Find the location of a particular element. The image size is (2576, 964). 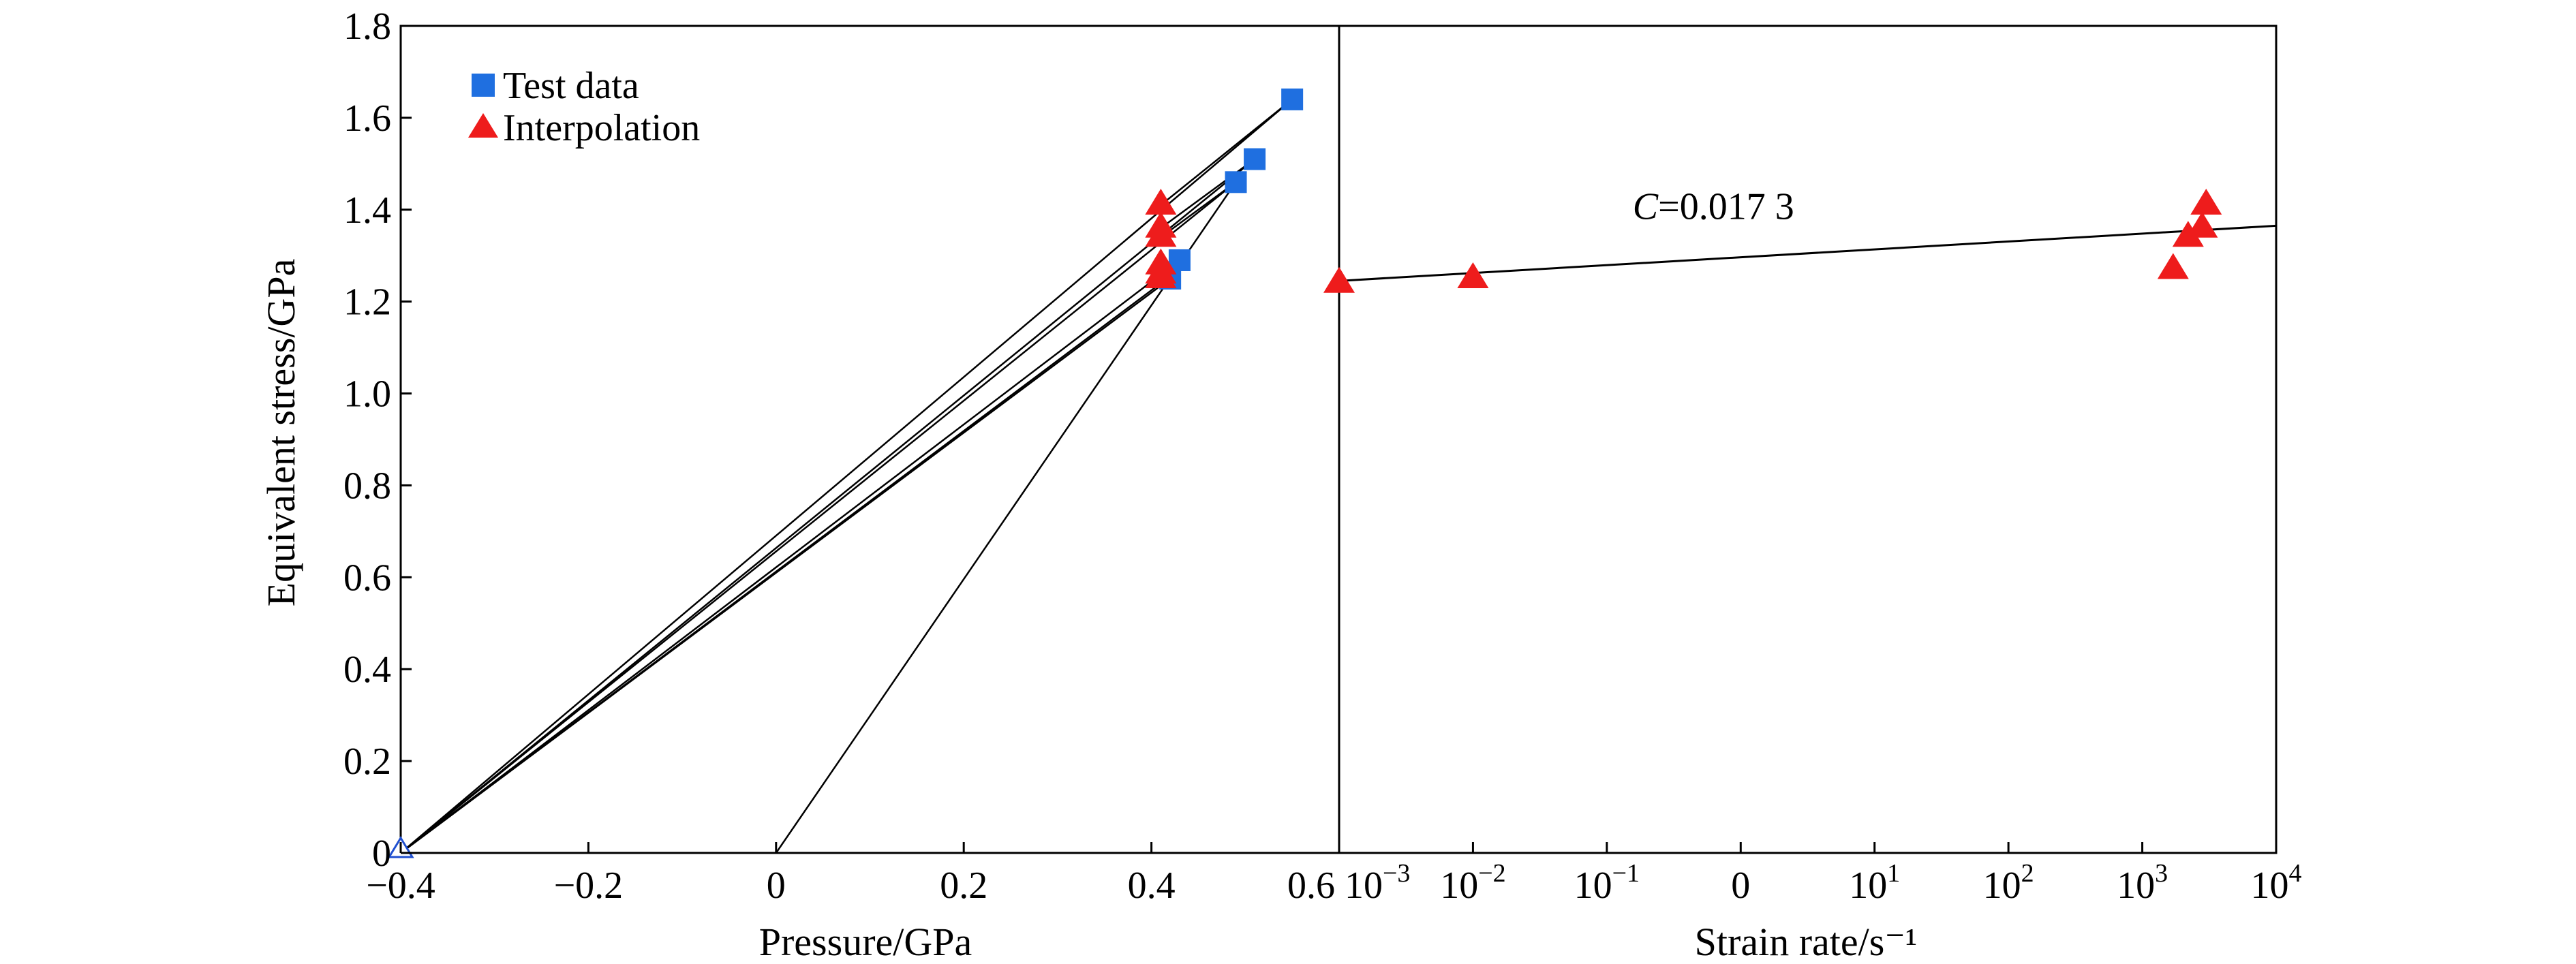

y-tick-label: 1.0 is located at coordinates (367, 394).